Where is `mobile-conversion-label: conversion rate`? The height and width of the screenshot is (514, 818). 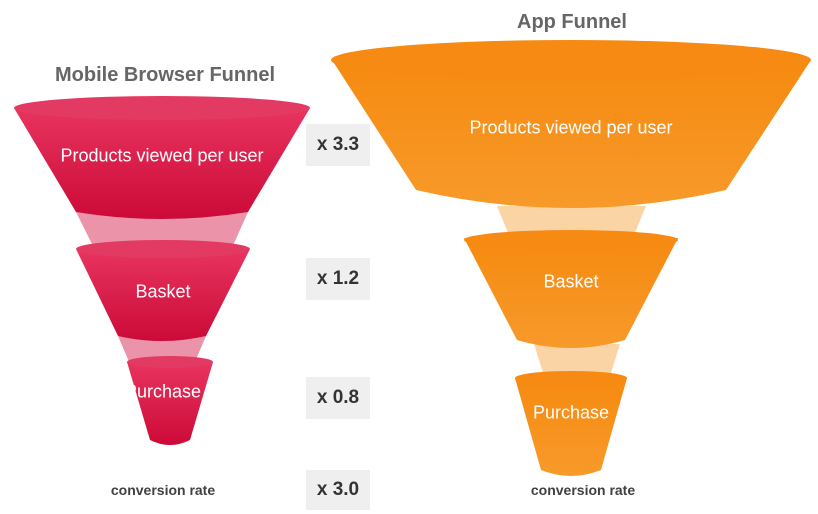 mobile-conversion-label: conversion rate is located at coordinates (163, 490).